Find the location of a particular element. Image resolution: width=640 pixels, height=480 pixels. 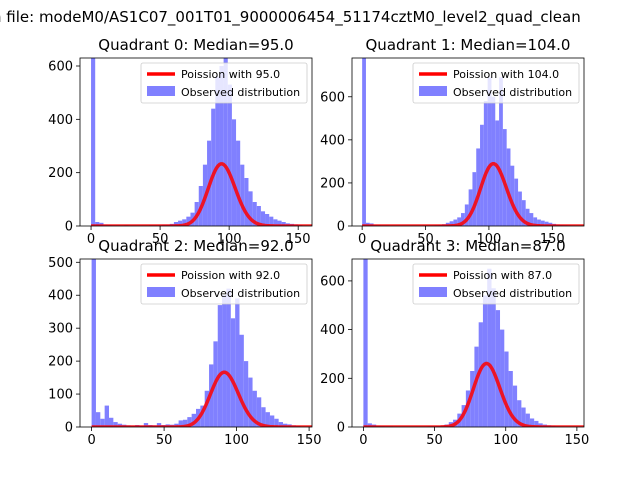

subplot-title: Quadrant 0: Median=95.0 is located at coordinates (195, 45).